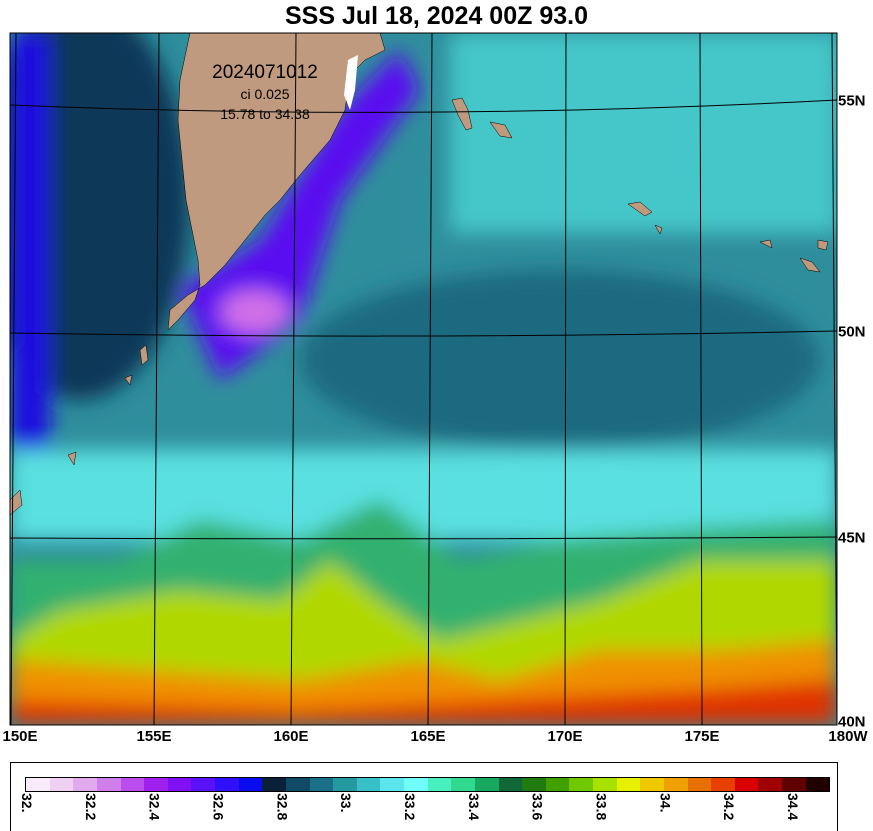 This screenshot has height=831, width=873. Describe the element at coordinates (351, 82) in the screenshot. I see `white-fresh-plume` at that location.